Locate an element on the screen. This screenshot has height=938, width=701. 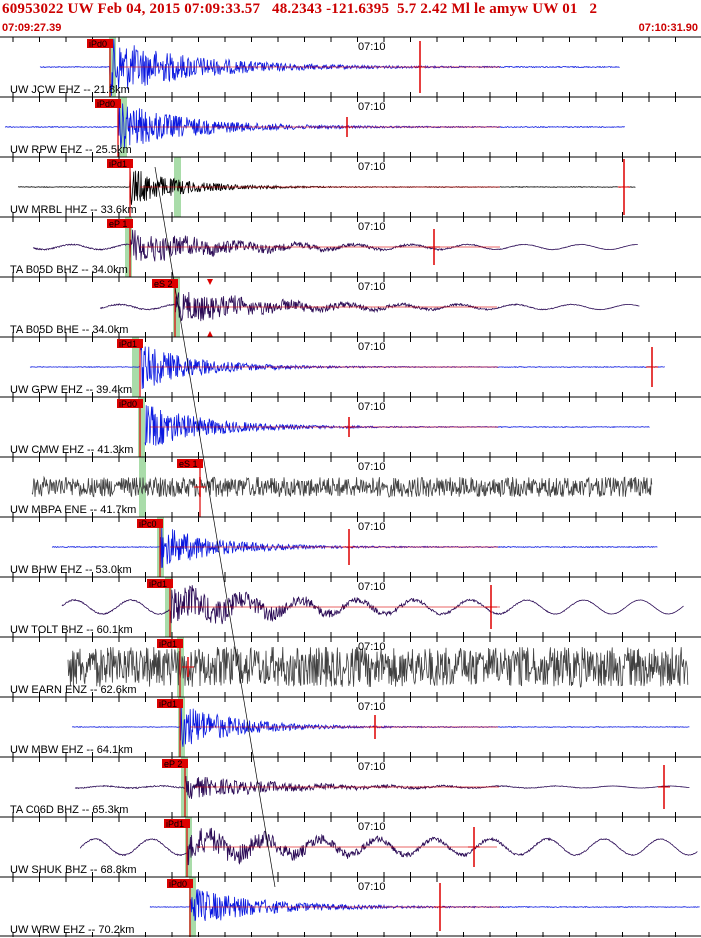
station-label: UW MBW EHZ -- 64.1km is located at coordinates (71, 750).